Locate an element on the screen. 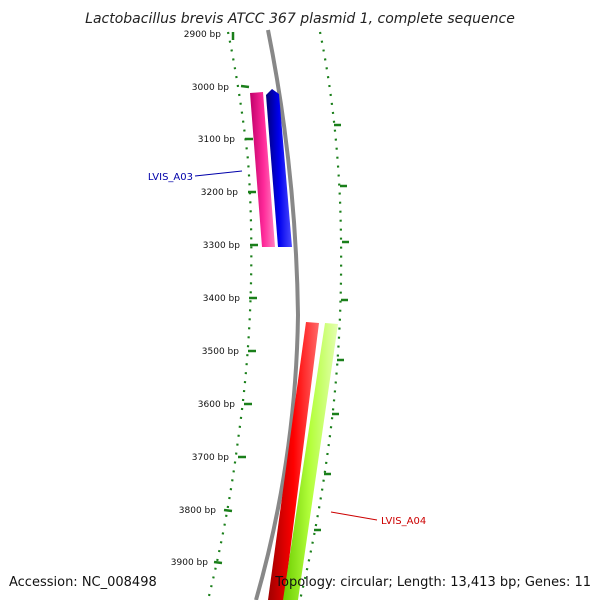 The width and height of the screenshot is (600, 600). tick-label: 3600 bp is located at coordinates (216, 405).